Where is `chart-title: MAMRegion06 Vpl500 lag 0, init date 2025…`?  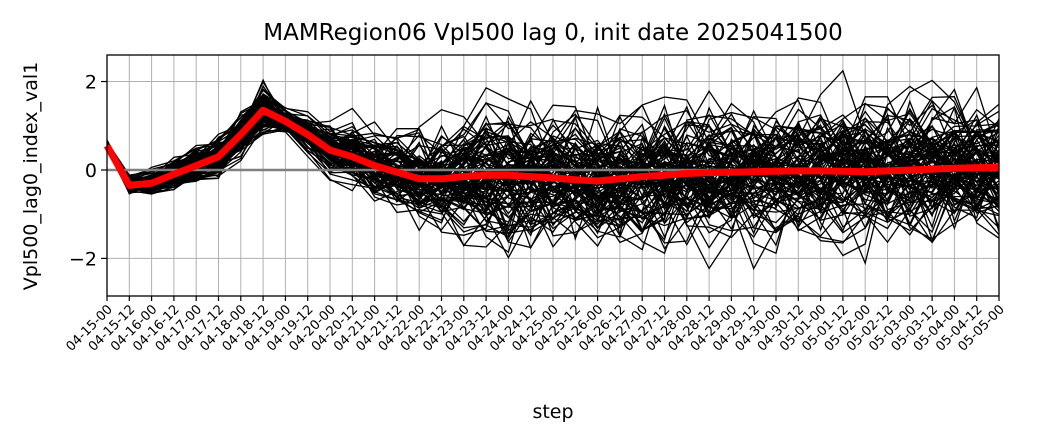 chart-title: MAMRegion06 Vpl500 lag 0, init date 2025… is located at coordinates (553, 33).